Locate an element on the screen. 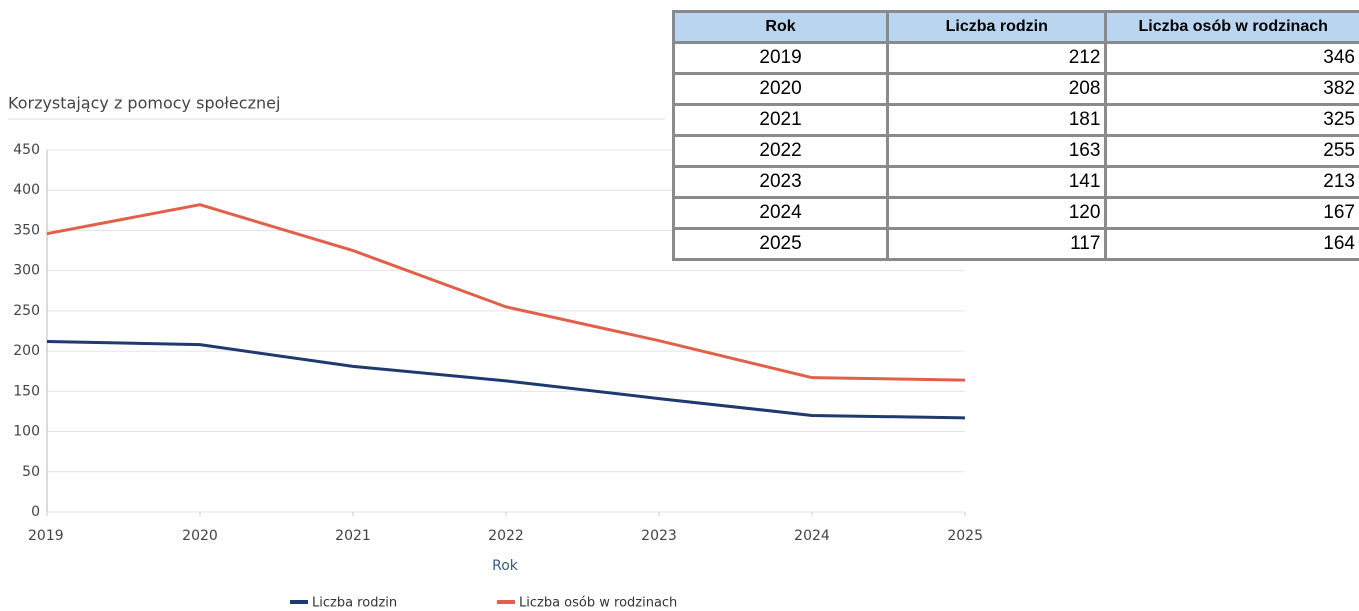 This screenshot has width=1359, height=611. y-tick-label: 250 is located at coordinates (26, 311).